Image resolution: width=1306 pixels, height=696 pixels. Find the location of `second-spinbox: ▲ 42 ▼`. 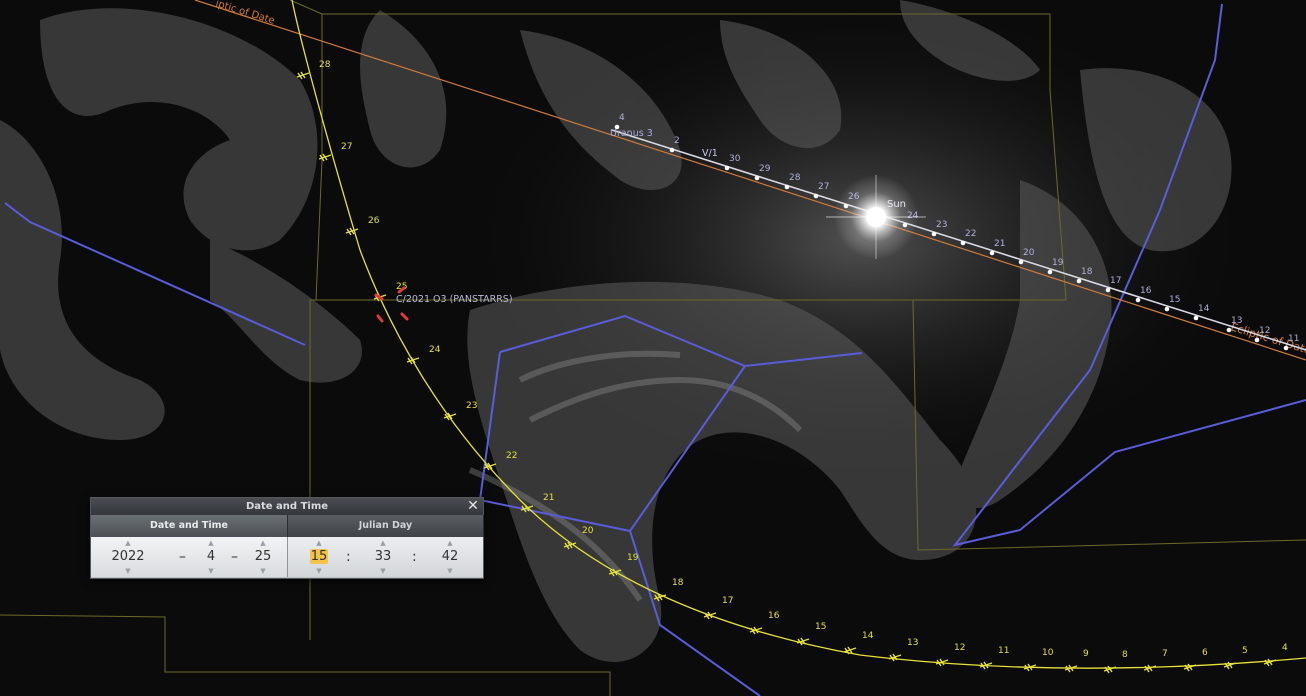

second-spinbox: ▲ 42 ▼ is located at coordinates (450, 557).